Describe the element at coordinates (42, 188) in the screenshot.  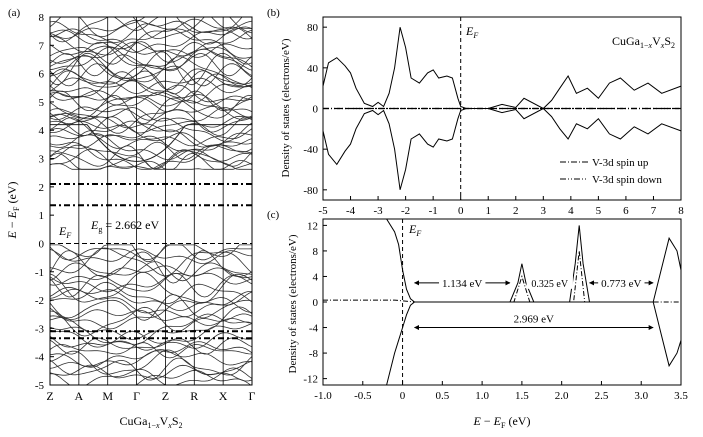
I see `y-tick-label: 2` at that location.